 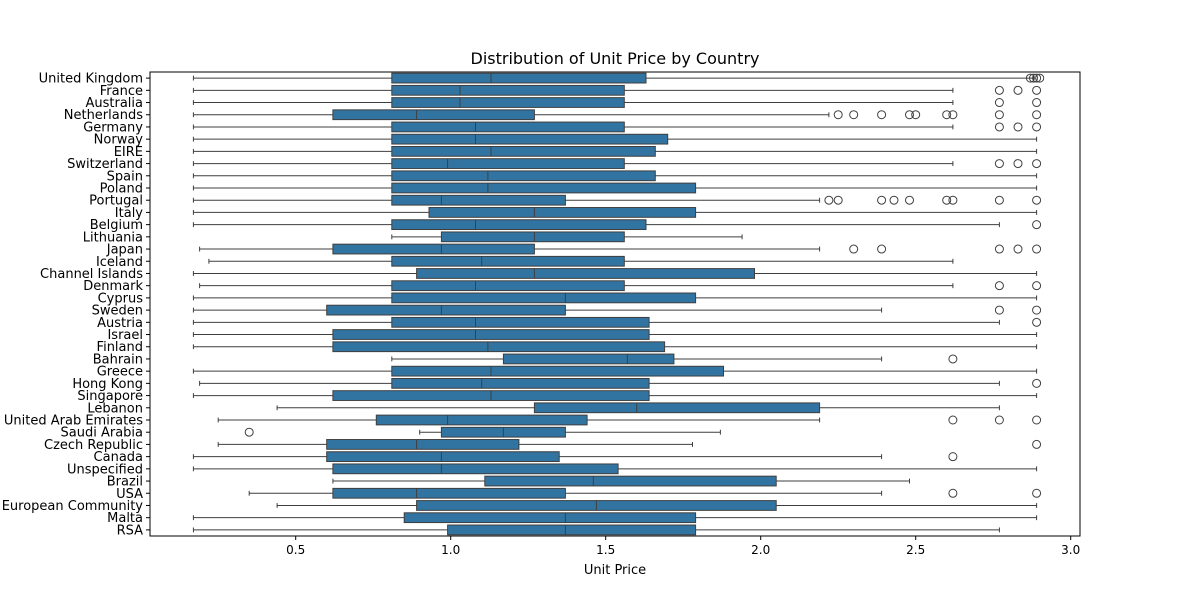 What do you see at coordinates (125, 482) in the screenshot?
I see `y-tick-label: Brazil` at bounding box center [125, 482].